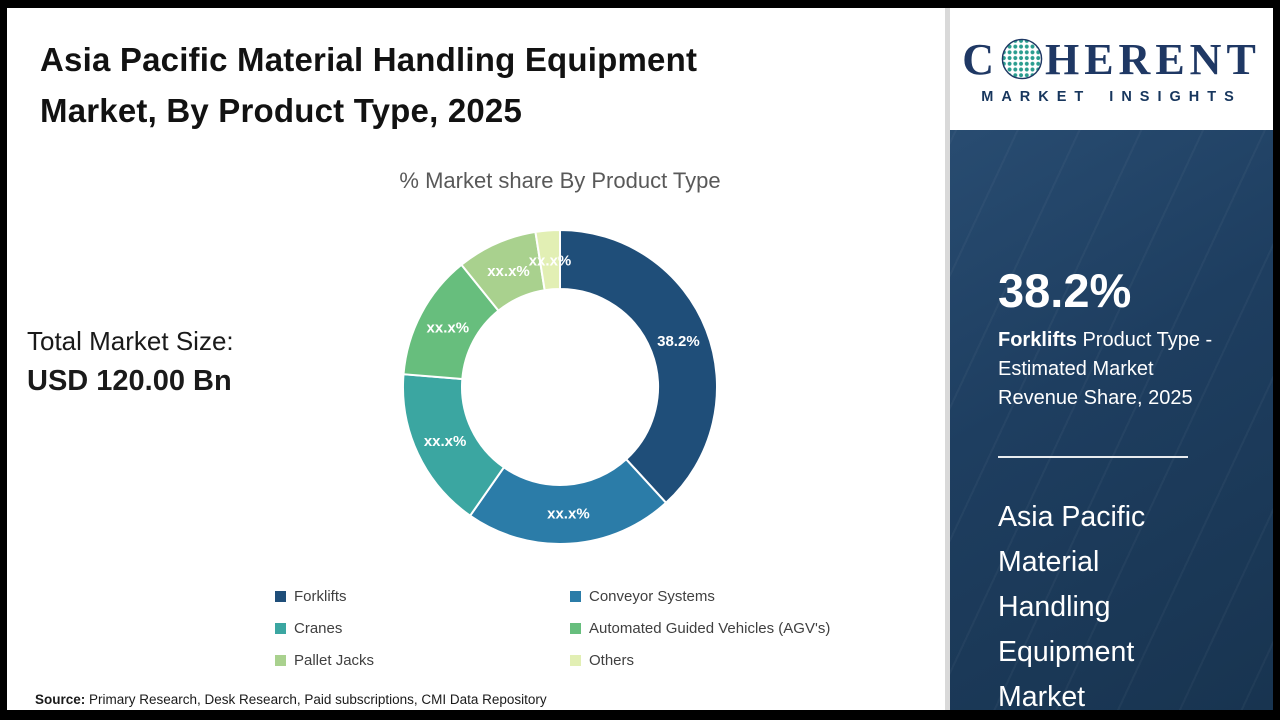  I want to click on legend-swatch-pallet-jacks, so click(280, 660).